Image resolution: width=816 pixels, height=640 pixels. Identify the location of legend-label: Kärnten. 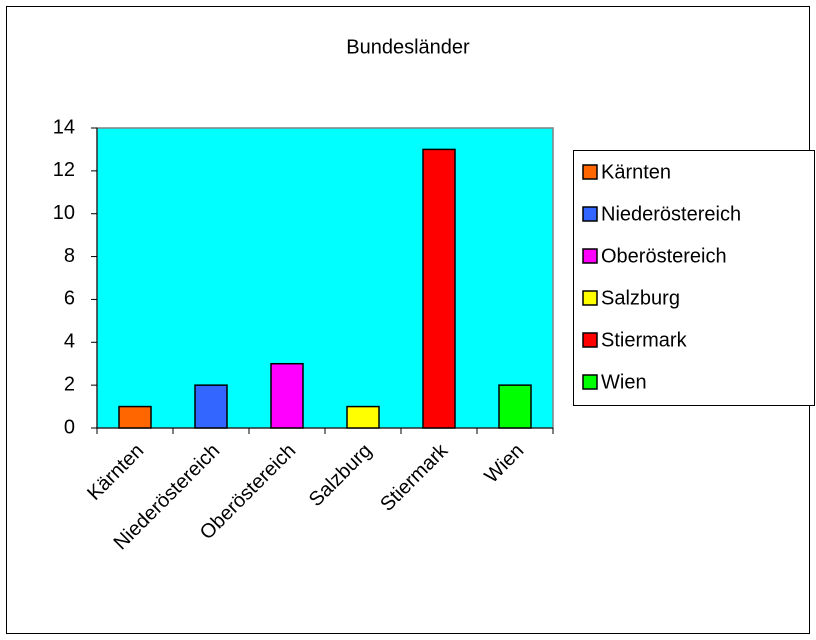
(636, 172).